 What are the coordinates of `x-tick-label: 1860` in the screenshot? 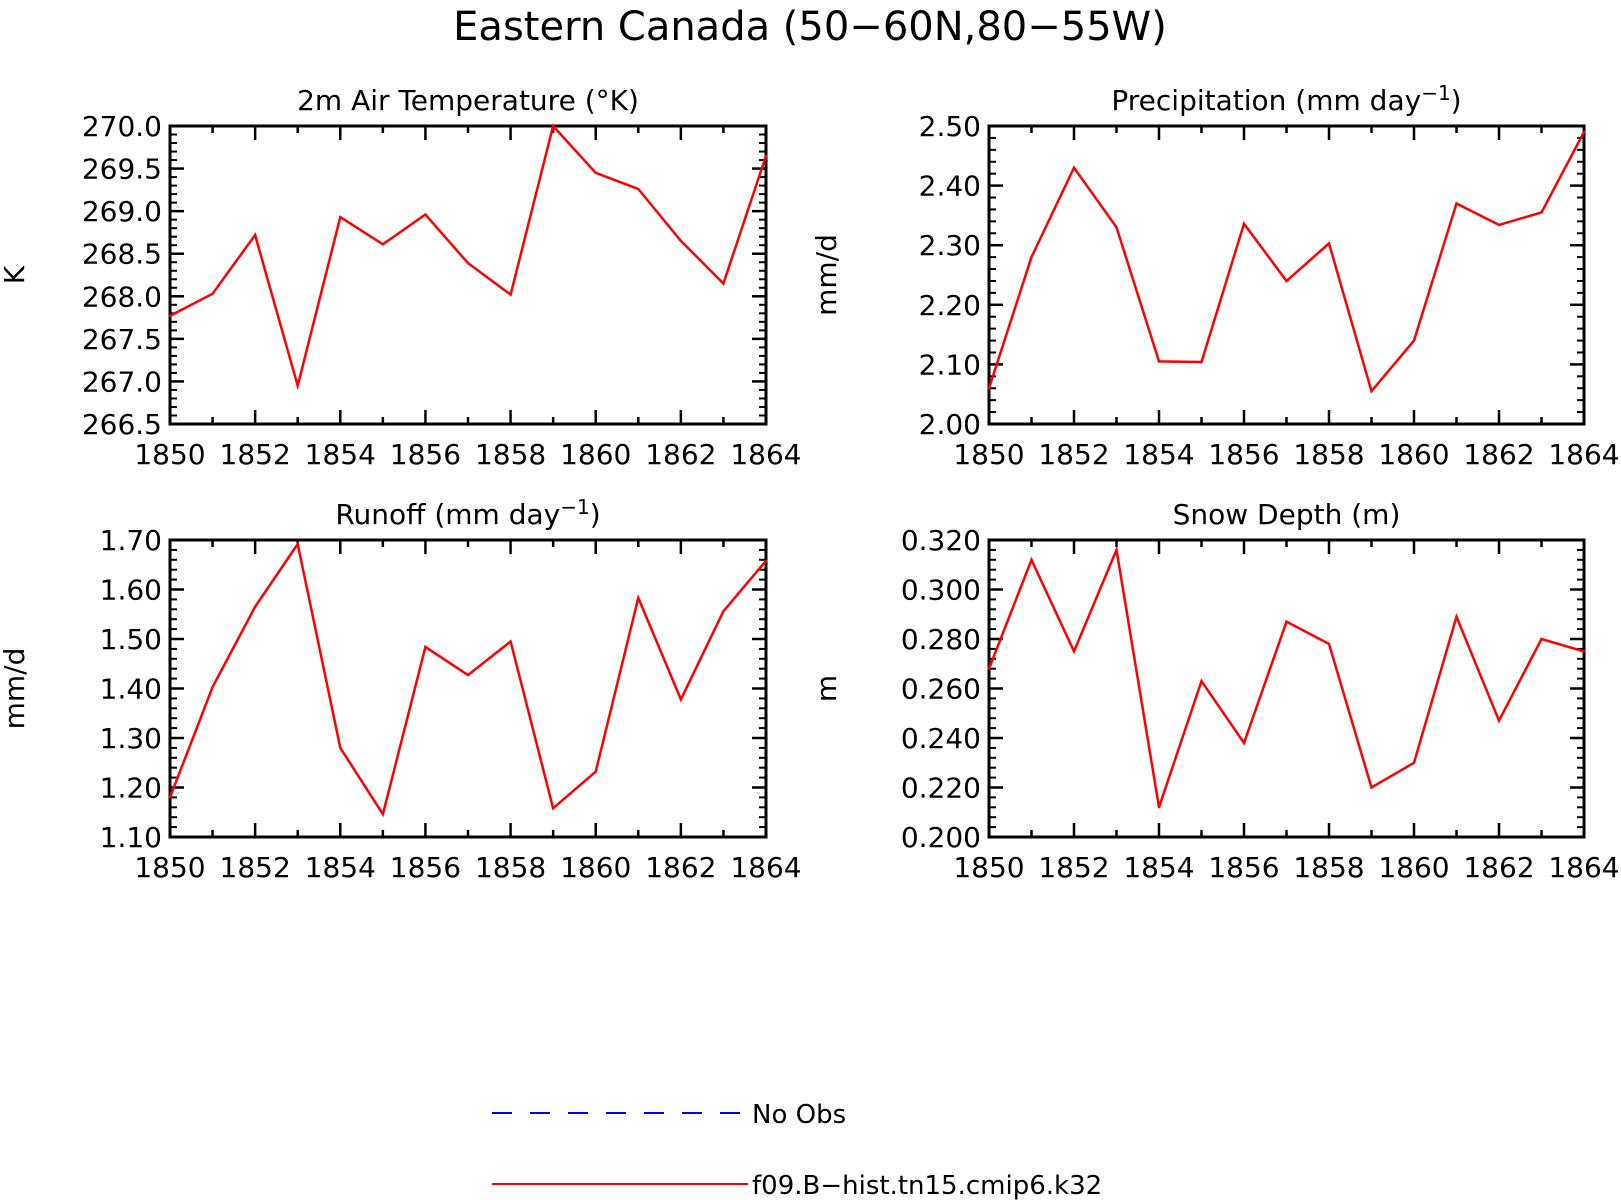 It's located at (595, 454).